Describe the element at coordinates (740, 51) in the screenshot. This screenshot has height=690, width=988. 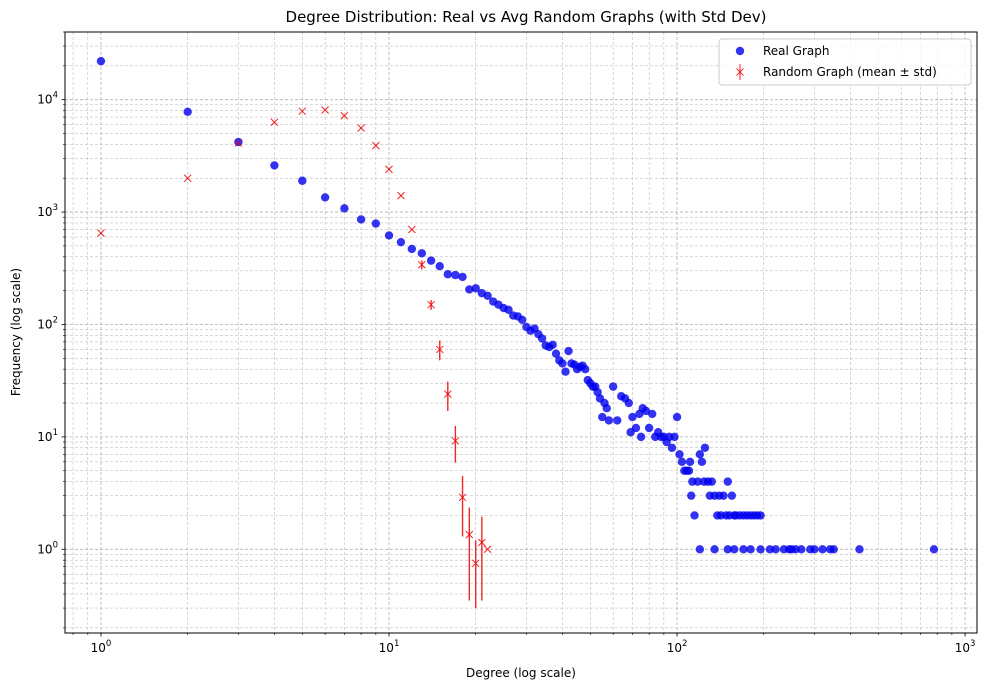
I see `legend-real-marker` at that location.